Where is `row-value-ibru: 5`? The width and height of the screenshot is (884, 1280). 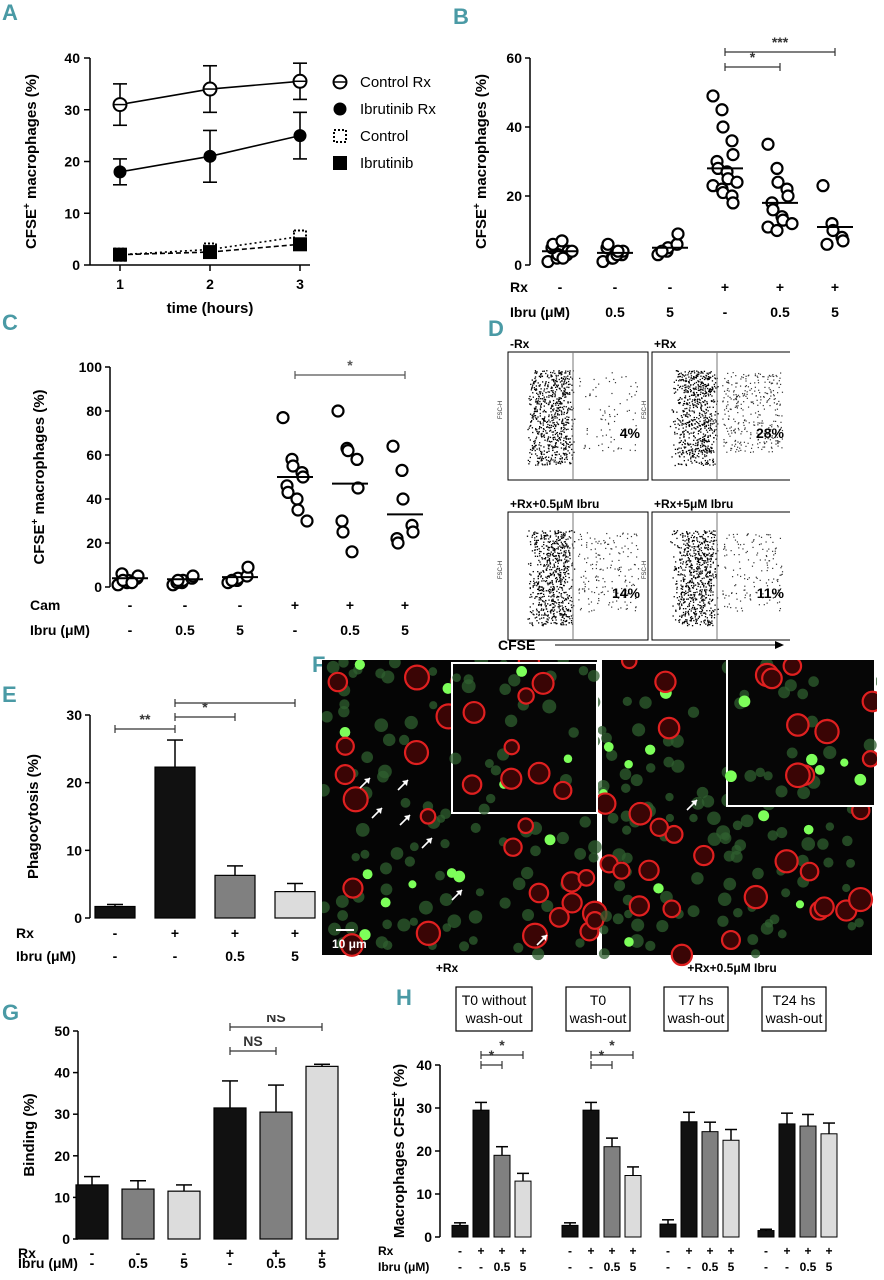
row-value-ibru: 5 is located at coordinates (322, 1263).